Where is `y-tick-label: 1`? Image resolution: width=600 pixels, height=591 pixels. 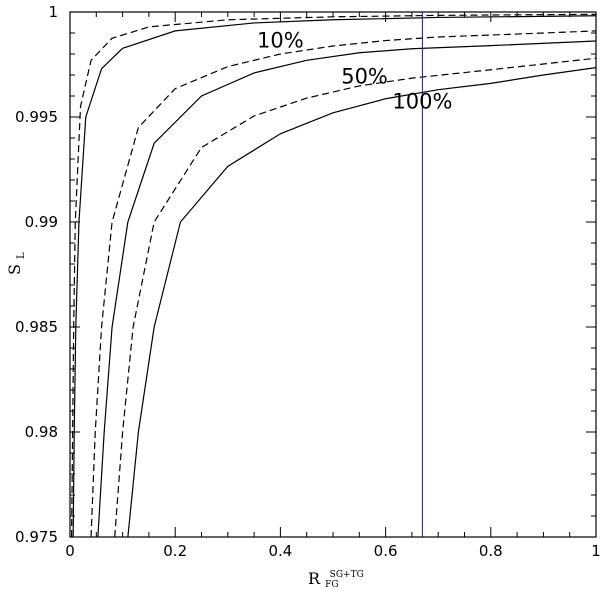 y-tick-label: 1 is located at coordinates (53, 12).